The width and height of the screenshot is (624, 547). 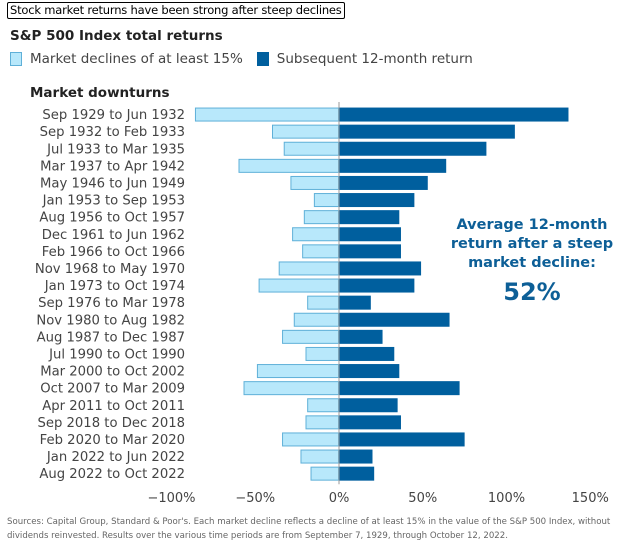 What do you see at coordinates (112, 132) in the screenshot?
I see `category-label: Sep 1932 to Feb 1933` at bounding box center [112, 132].